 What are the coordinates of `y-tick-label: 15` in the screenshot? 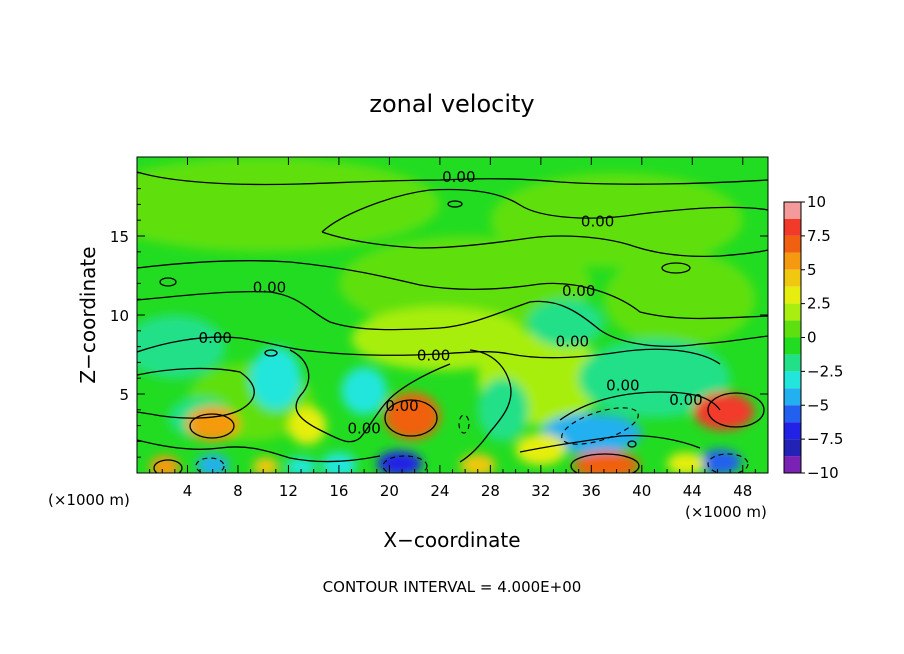 It's located at (119, 237).